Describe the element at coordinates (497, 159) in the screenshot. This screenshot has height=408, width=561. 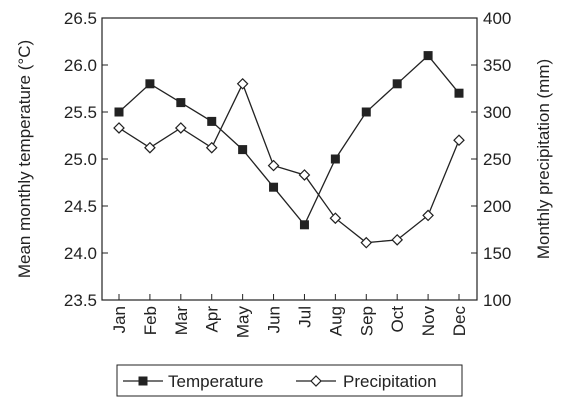
I see `right-tick-label: 250` at that location.